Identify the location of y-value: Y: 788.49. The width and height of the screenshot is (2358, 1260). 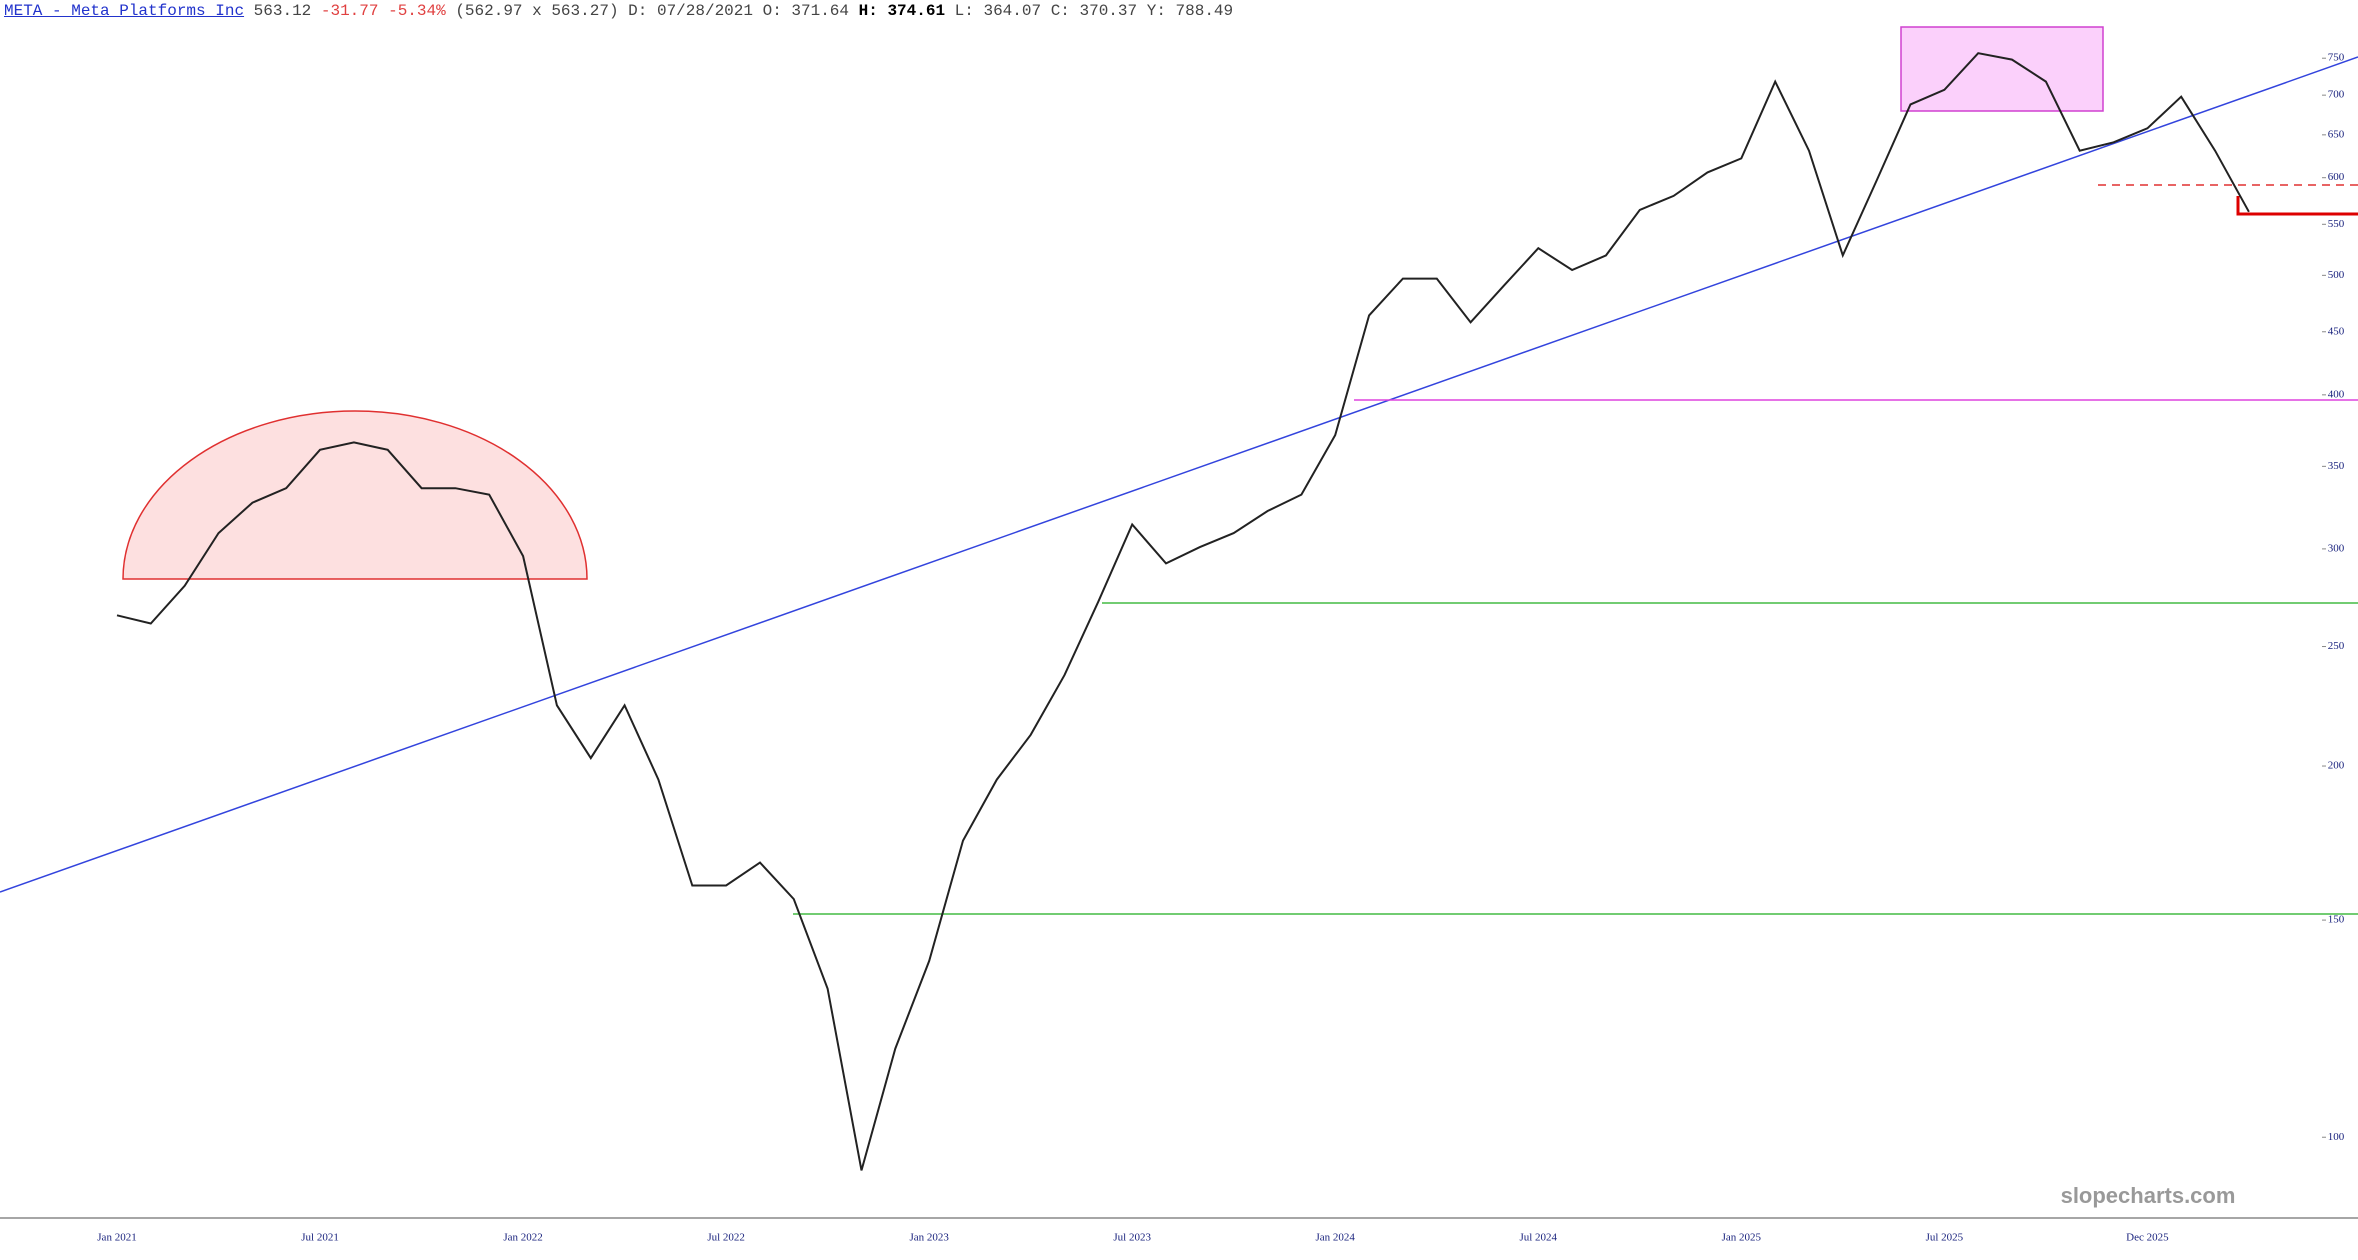
(1190, 11).